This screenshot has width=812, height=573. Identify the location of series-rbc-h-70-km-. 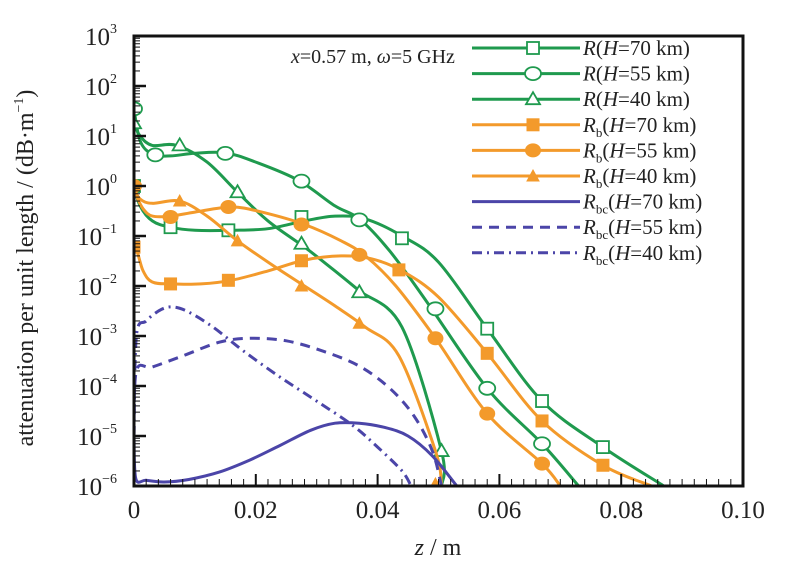
(296, 453).